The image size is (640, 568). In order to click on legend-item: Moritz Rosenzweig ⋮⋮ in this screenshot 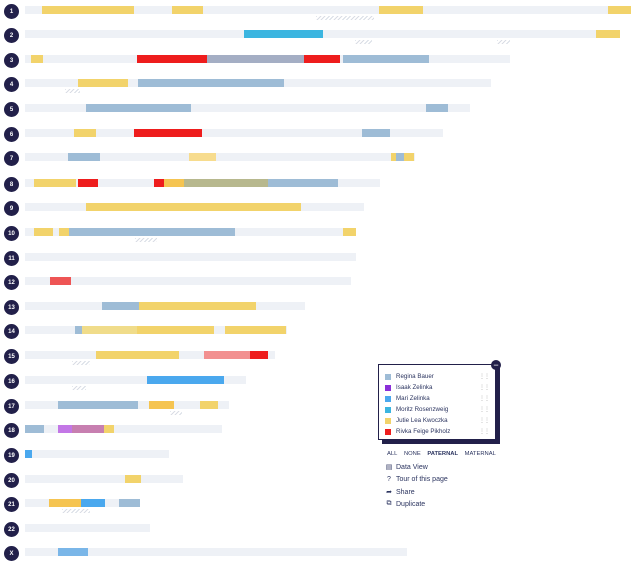, I will do `click(439, 409)`.